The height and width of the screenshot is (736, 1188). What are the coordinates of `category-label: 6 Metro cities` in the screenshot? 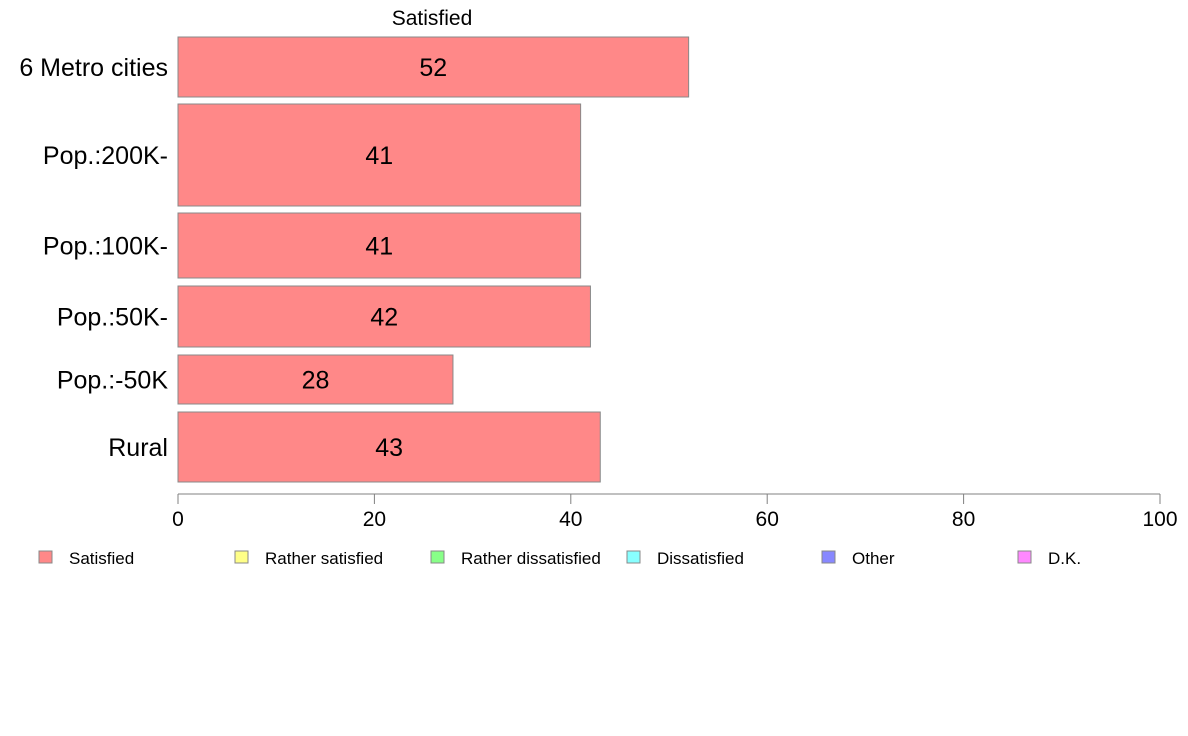 It's located at (93, 68).